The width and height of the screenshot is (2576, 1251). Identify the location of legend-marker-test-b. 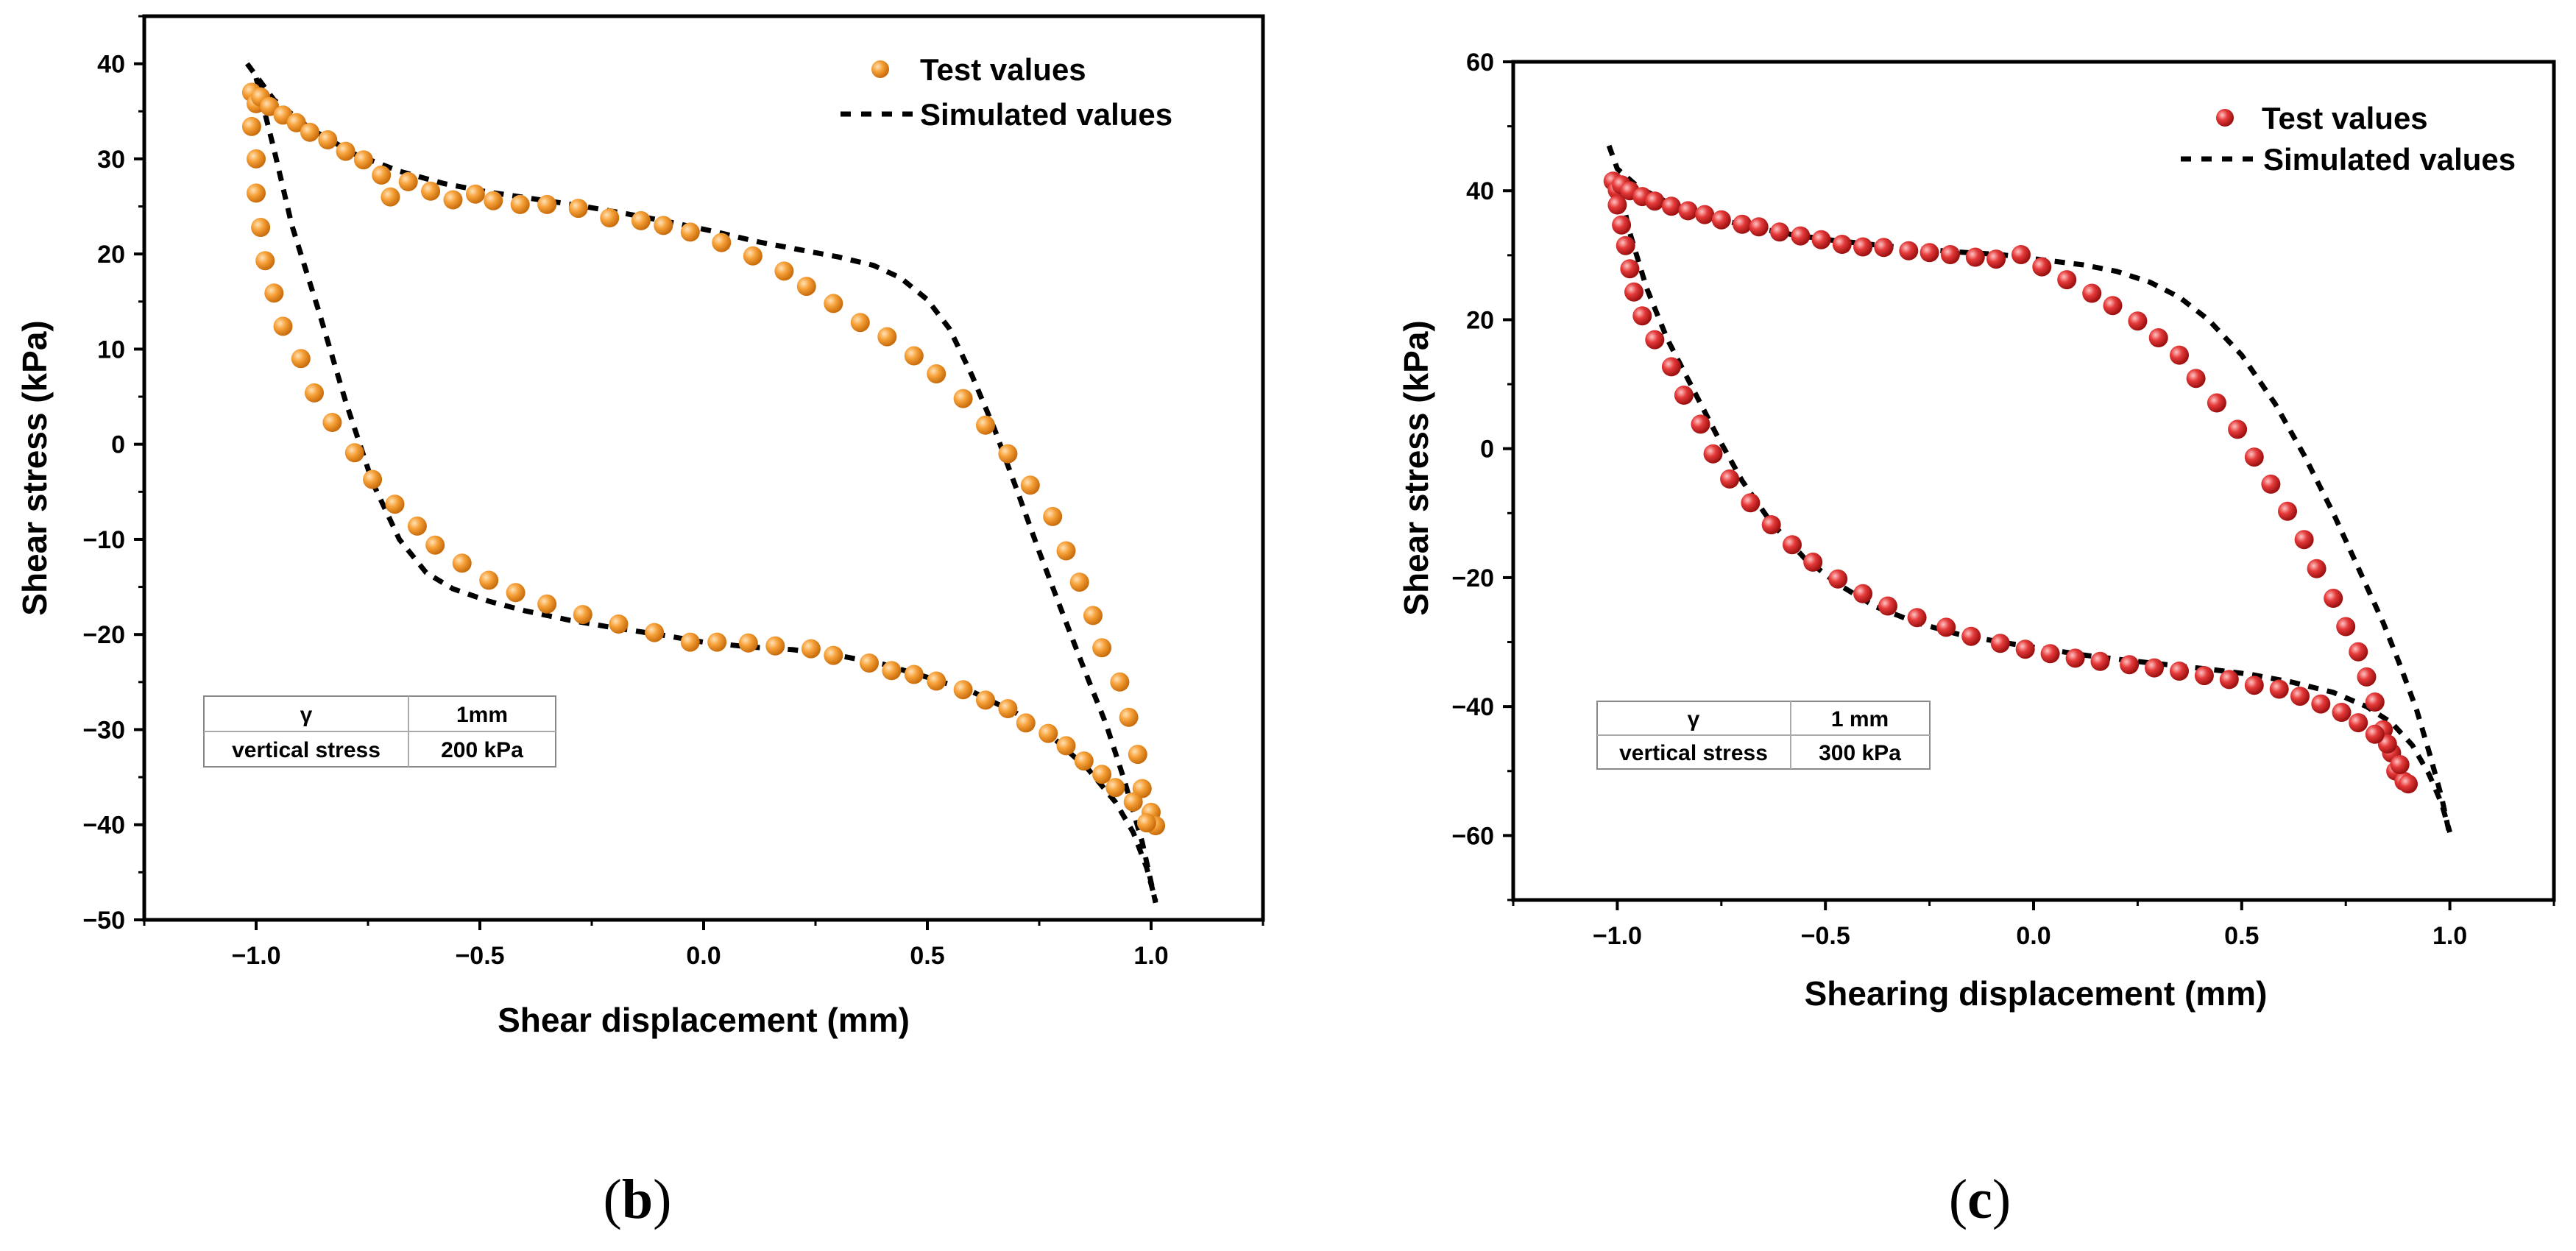
(880, 69).